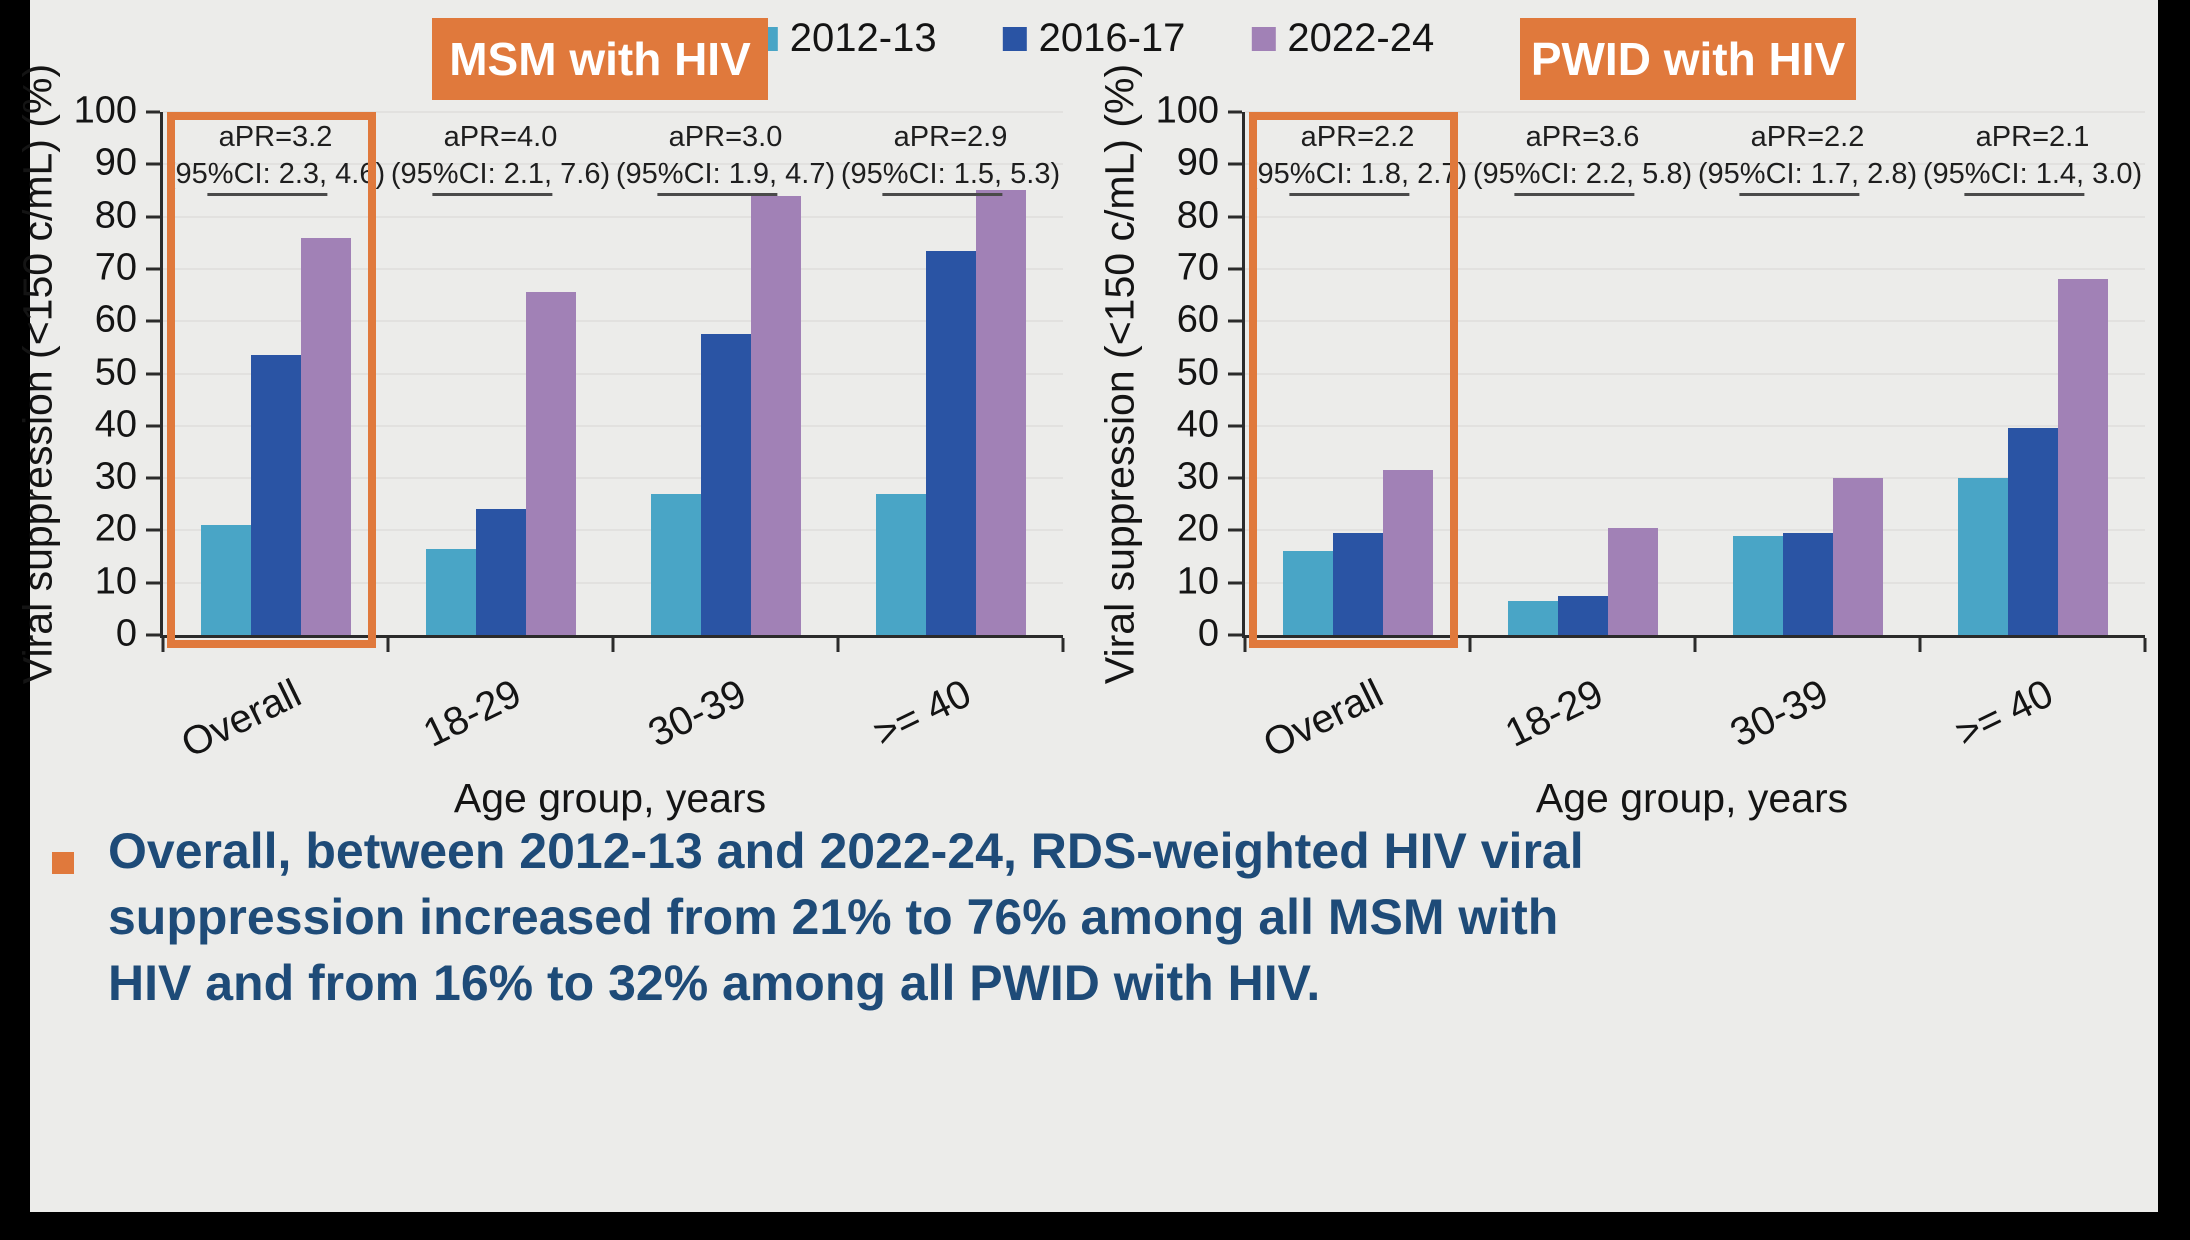 This screenshot has height=1240, width=2190. What do you see at coordinates (950, 158) in the screenshot?
I see `apr-annotation: aPR=2.9 (95%CI: 1.5, 5.3)` at bounding box center [950, 158].